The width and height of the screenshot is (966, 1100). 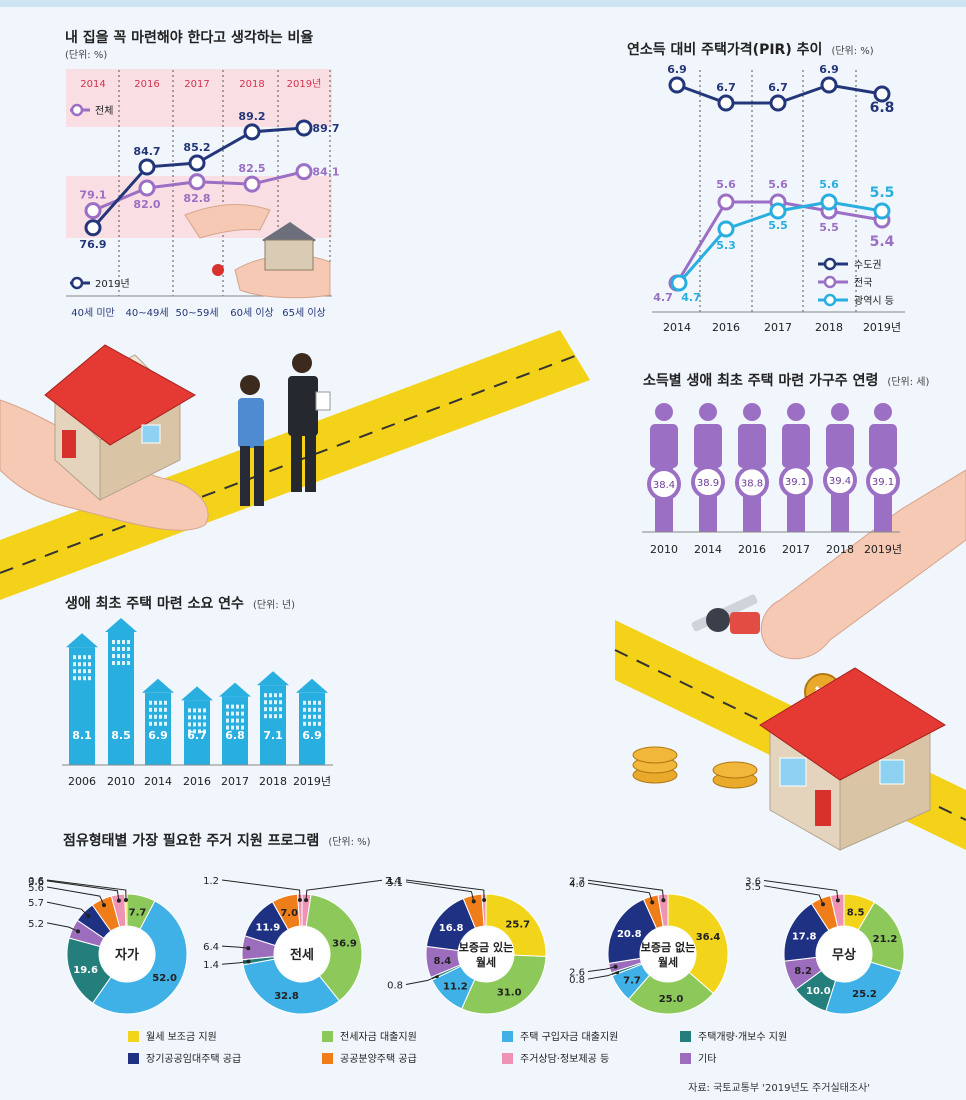 I want to click on chart1-age-value-label: 85.2, so click(x=196, y=147).